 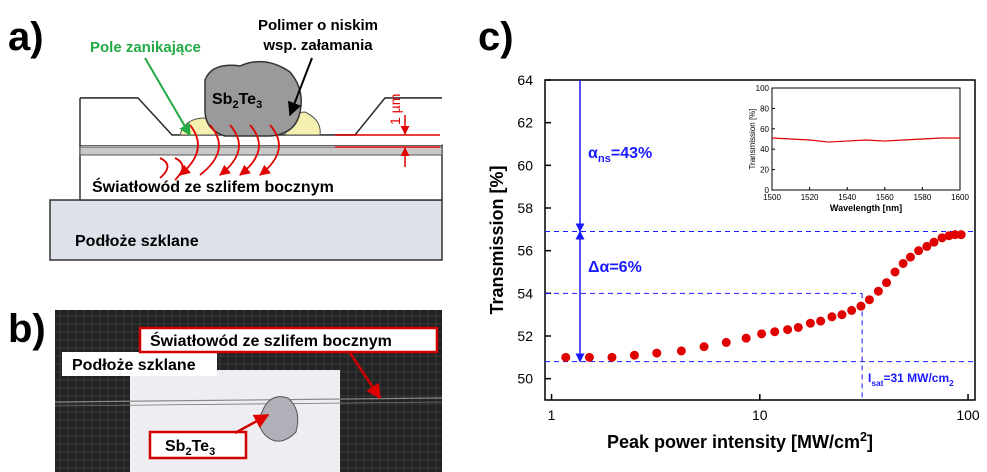 What do you see at coordinates (496, 37) in the screenshot?
I see `panel-label: c)` at bounding box center [496, 37].